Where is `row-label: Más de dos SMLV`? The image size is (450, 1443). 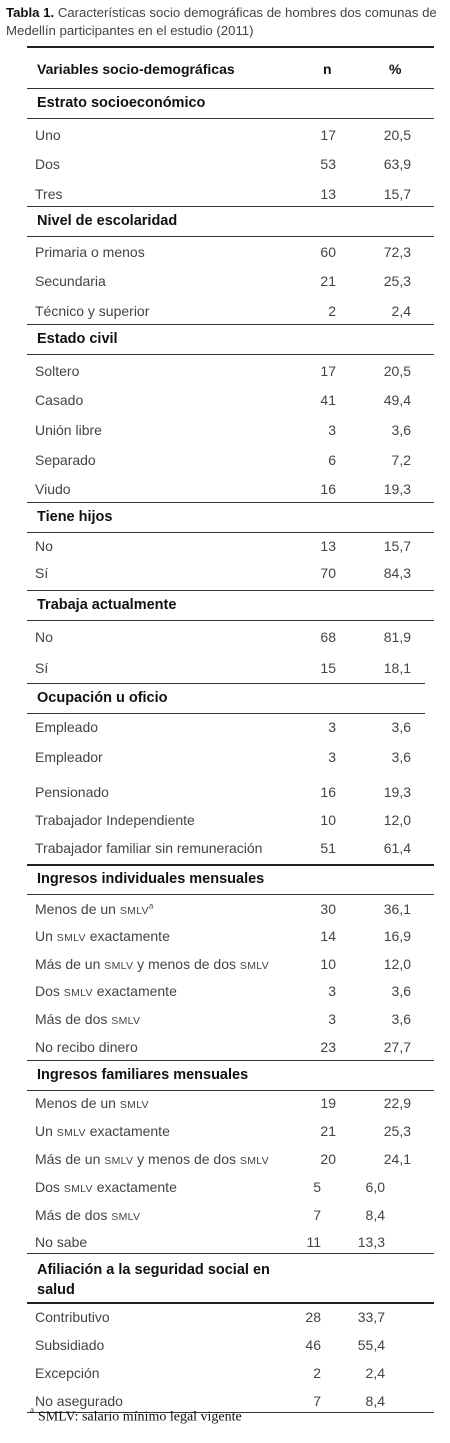 row-label: Más de dos SMLV is located at coordinates (88, 1215).